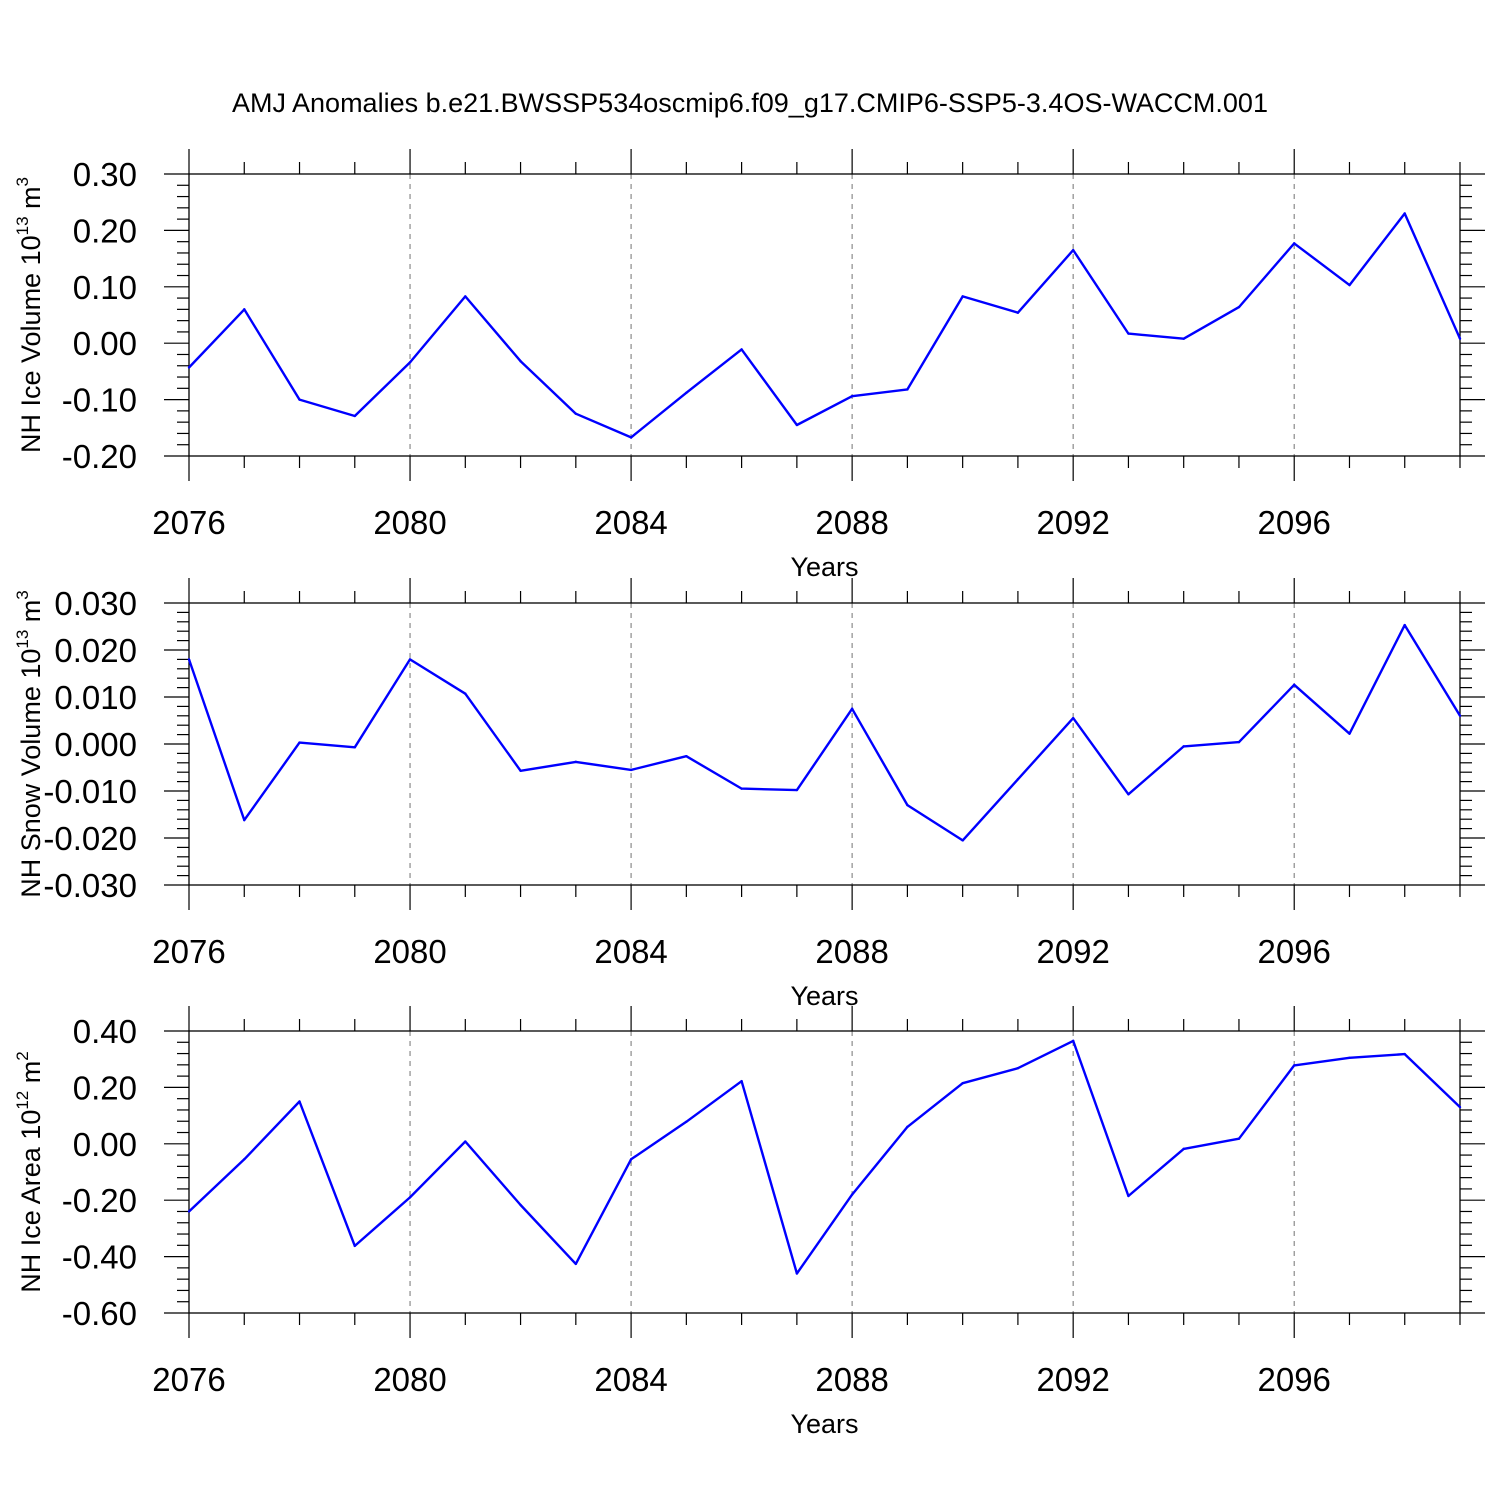  What do you see at coordinates (105, 1144) in the screenshot?
I see `y-tick-label: 0.00` at bounding box center [105, 1144].